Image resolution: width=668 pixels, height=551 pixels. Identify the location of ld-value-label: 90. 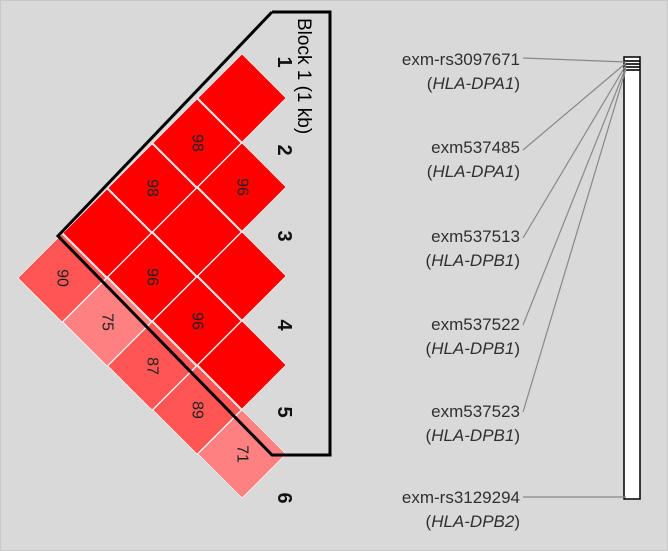
(62, 278).